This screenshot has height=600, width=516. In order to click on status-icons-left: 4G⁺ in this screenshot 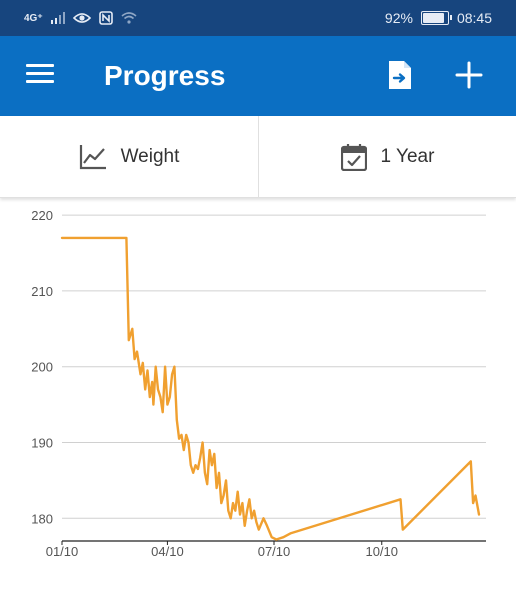, I will do `click(80, 18)`.